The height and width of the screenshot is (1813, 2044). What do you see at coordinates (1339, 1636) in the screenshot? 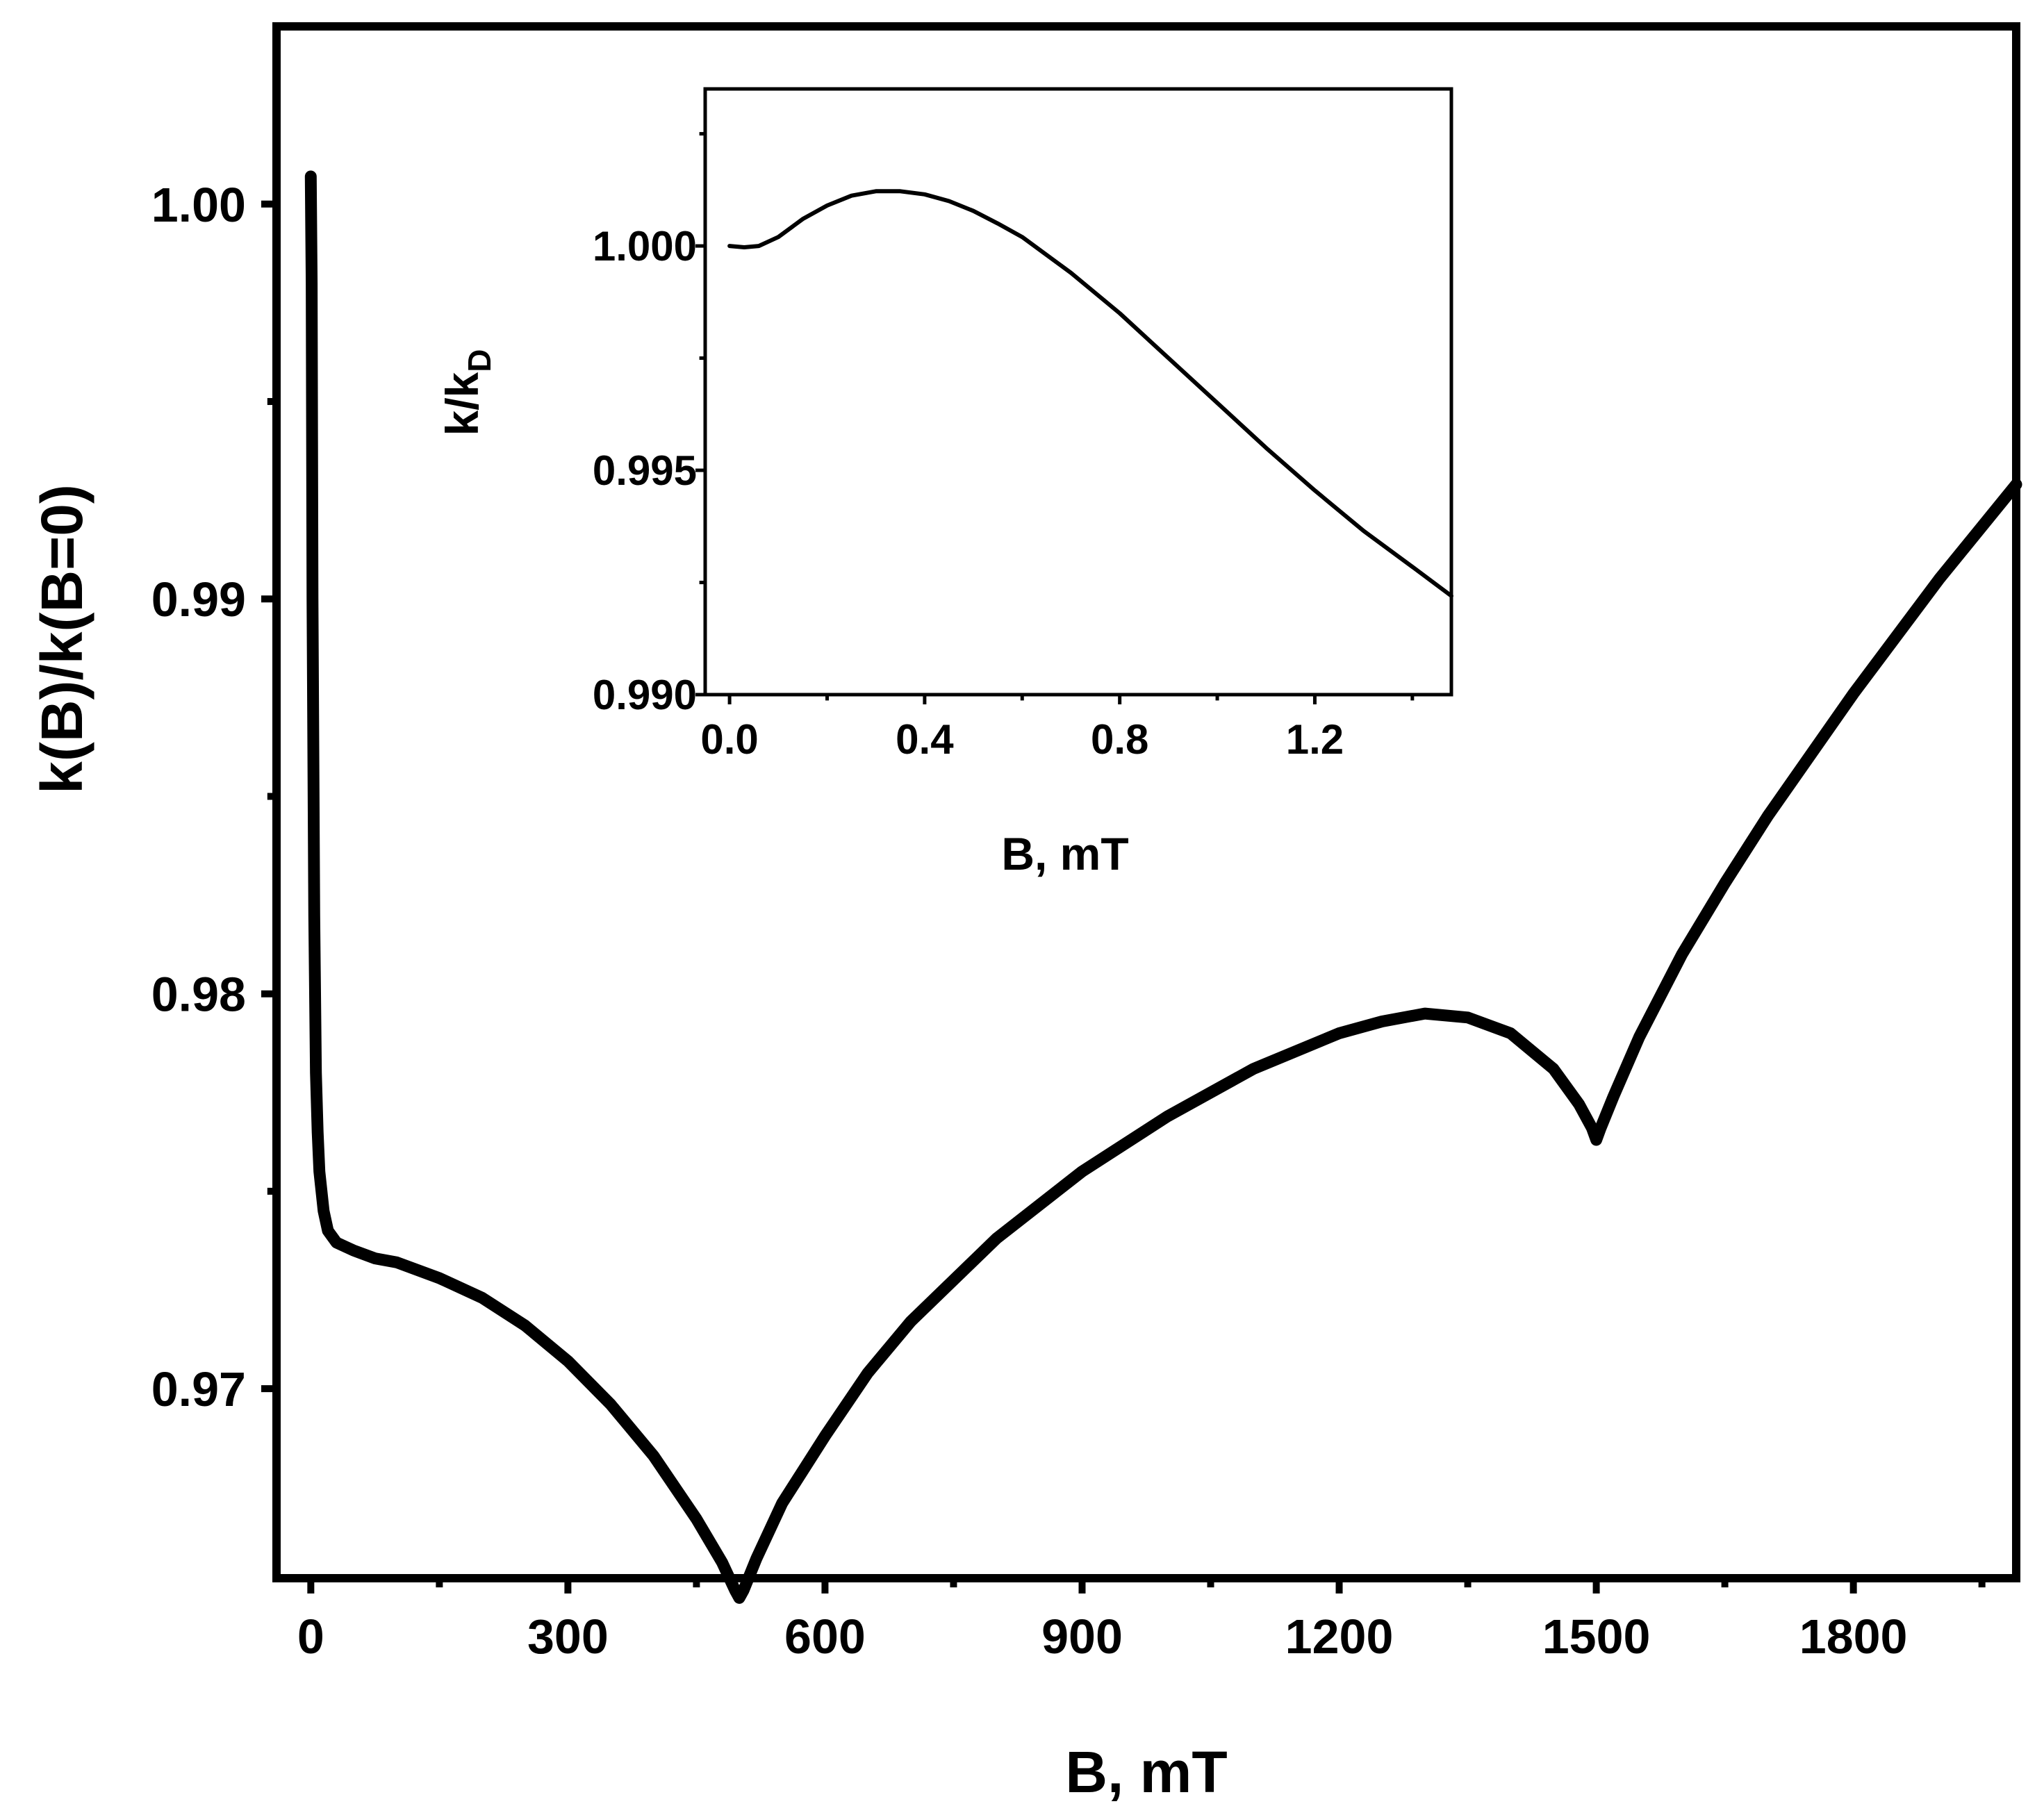
I see `main-x-tick-label: 1200` at bounding box center [1339, 1636].